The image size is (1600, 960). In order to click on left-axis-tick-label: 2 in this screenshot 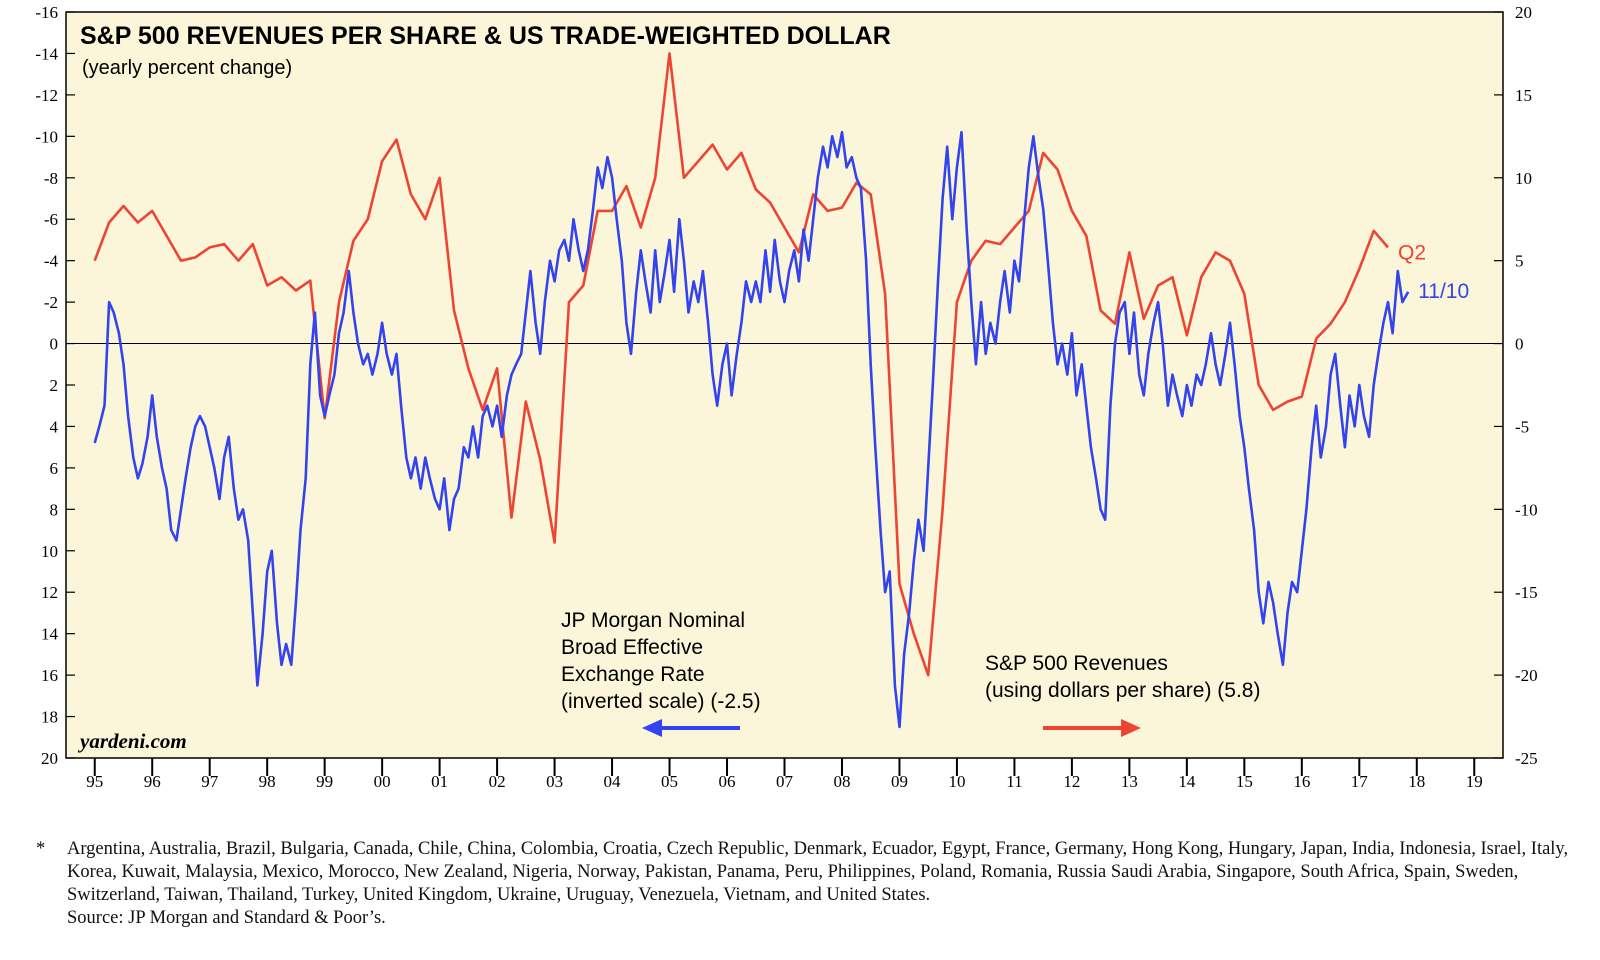, I will do `click(54, 385)`.